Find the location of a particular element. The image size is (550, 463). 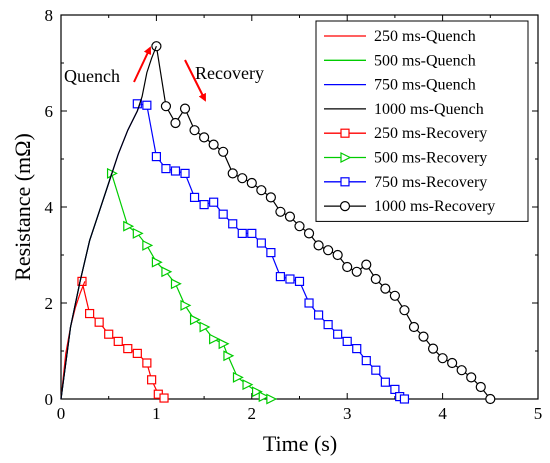

legend-entry: 750 ms-Recovery is located at coordinates (405, 182).